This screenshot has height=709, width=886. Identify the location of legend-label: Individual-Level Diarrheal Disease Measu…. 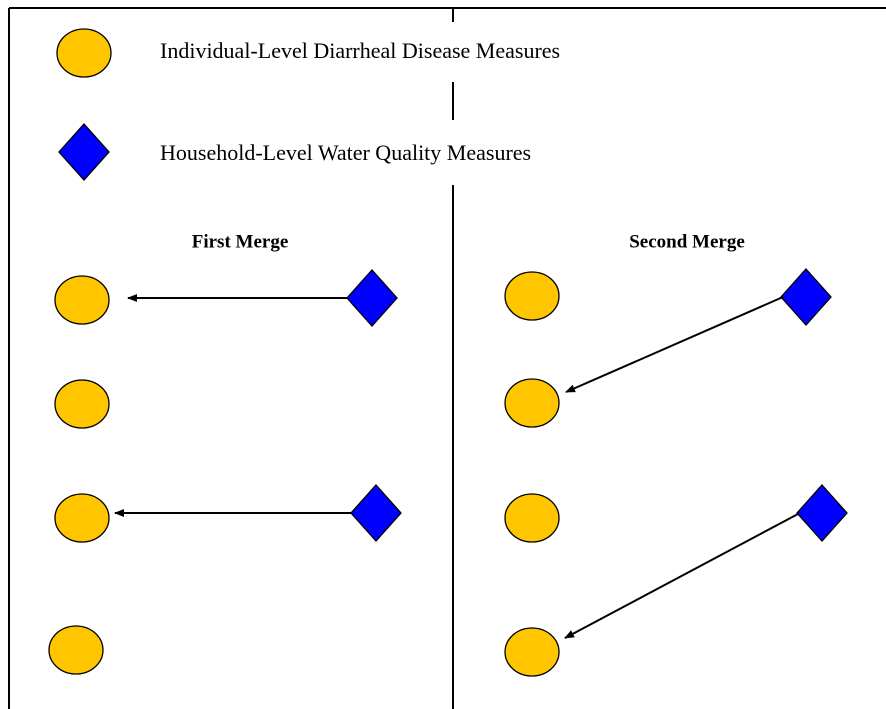
(360, 50).